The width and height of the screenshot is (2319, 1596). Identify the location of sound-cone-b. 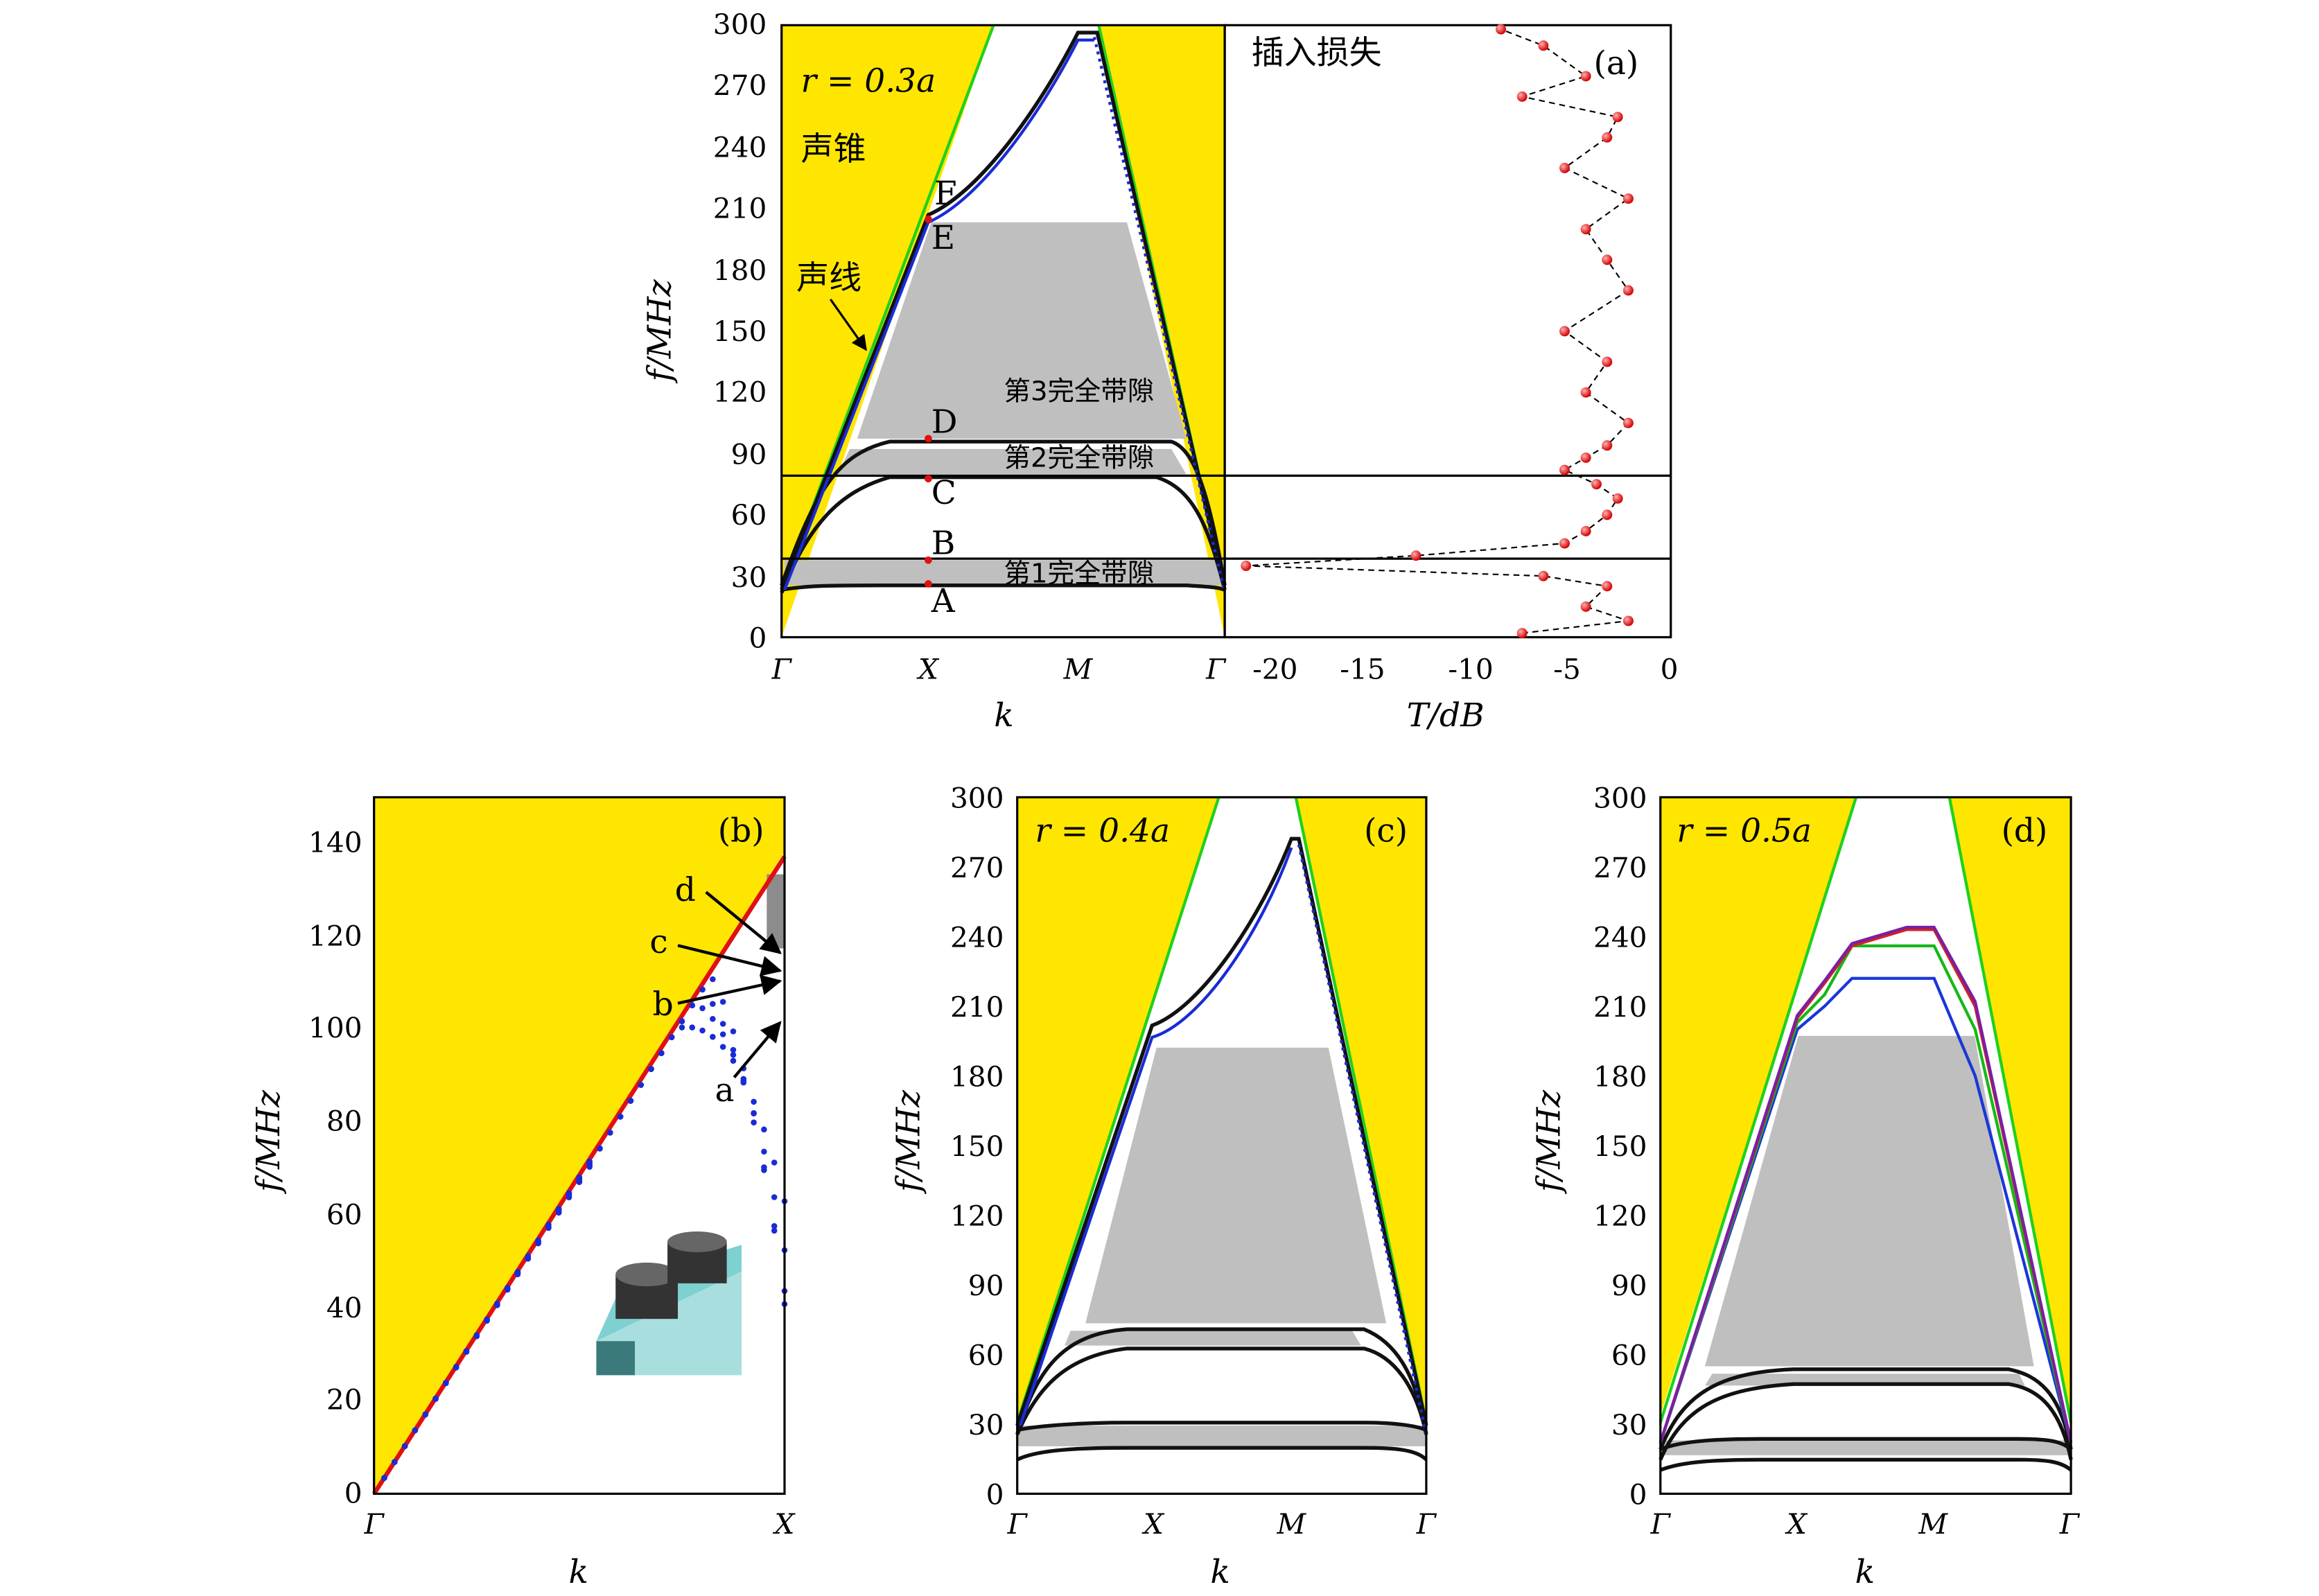
(579, 1145).